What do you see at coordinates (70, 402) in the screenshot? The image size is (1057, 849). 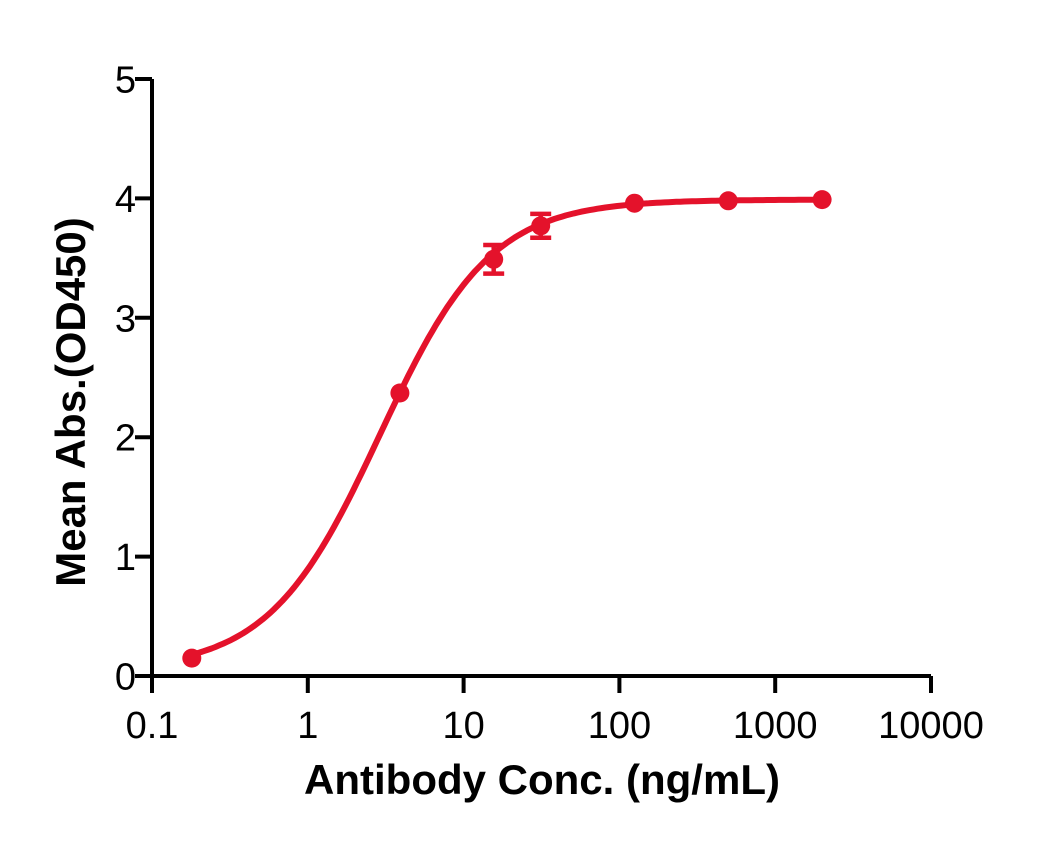 I see `y-axis-title: Mean Abs.(OD450)` at bounding box center [70, 402].